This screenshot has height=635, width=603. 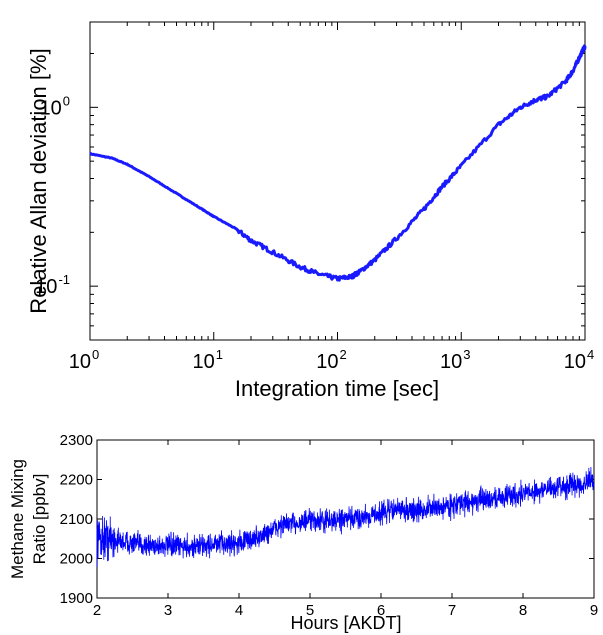 I want to click on methane-x-tick-label: 7, so click(x=452, y=610).